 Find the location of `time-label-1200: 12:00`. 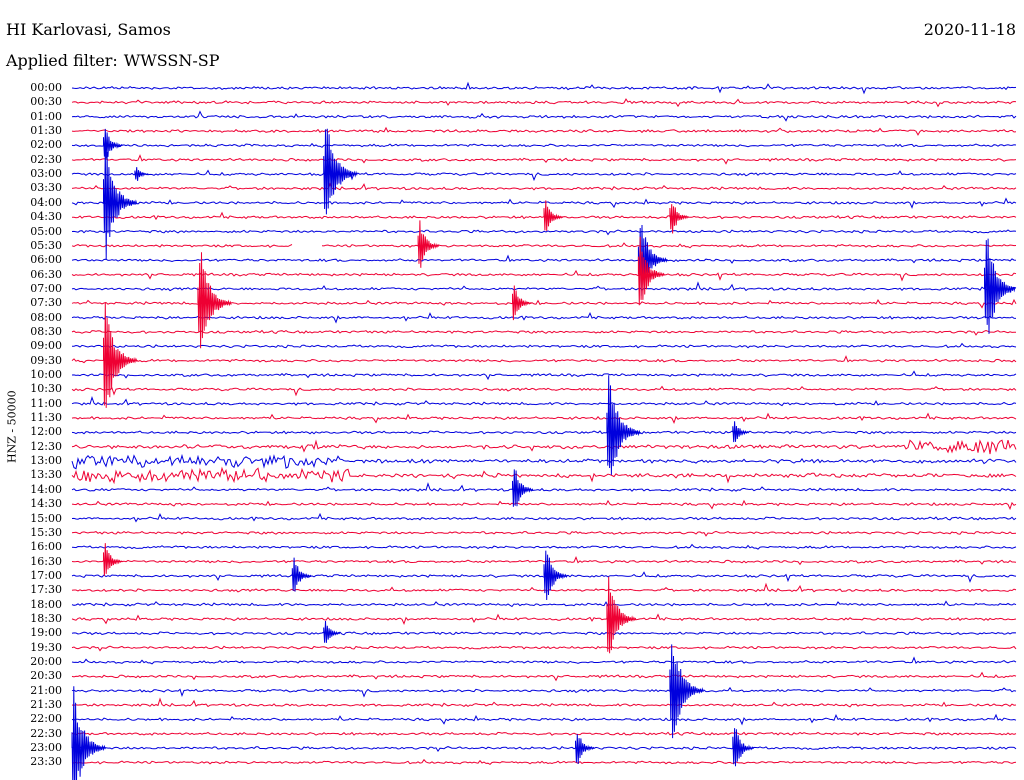

time-label-1200: 12:00 is located at coordinates (46, 432).